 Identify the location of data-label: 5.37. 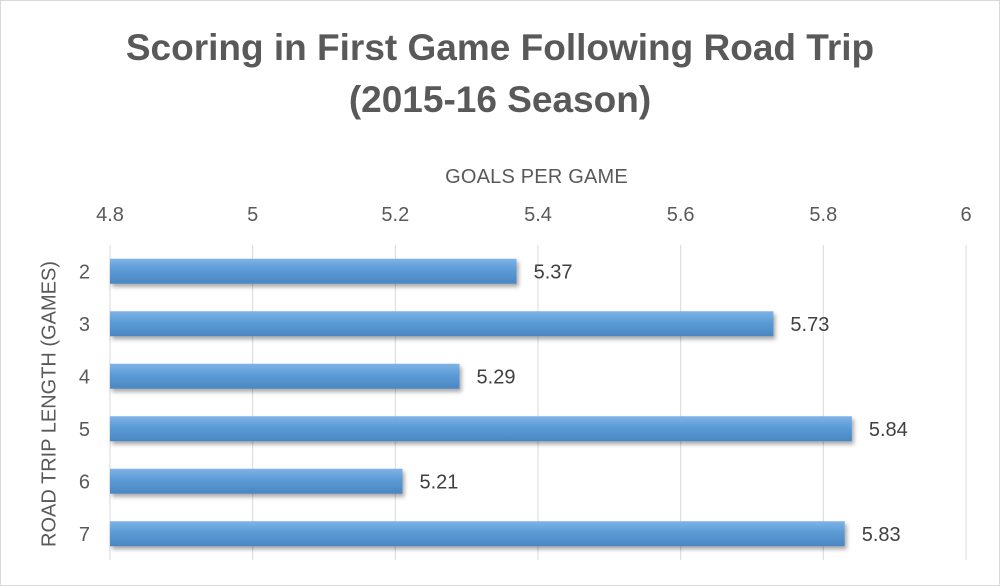
(553, 272).